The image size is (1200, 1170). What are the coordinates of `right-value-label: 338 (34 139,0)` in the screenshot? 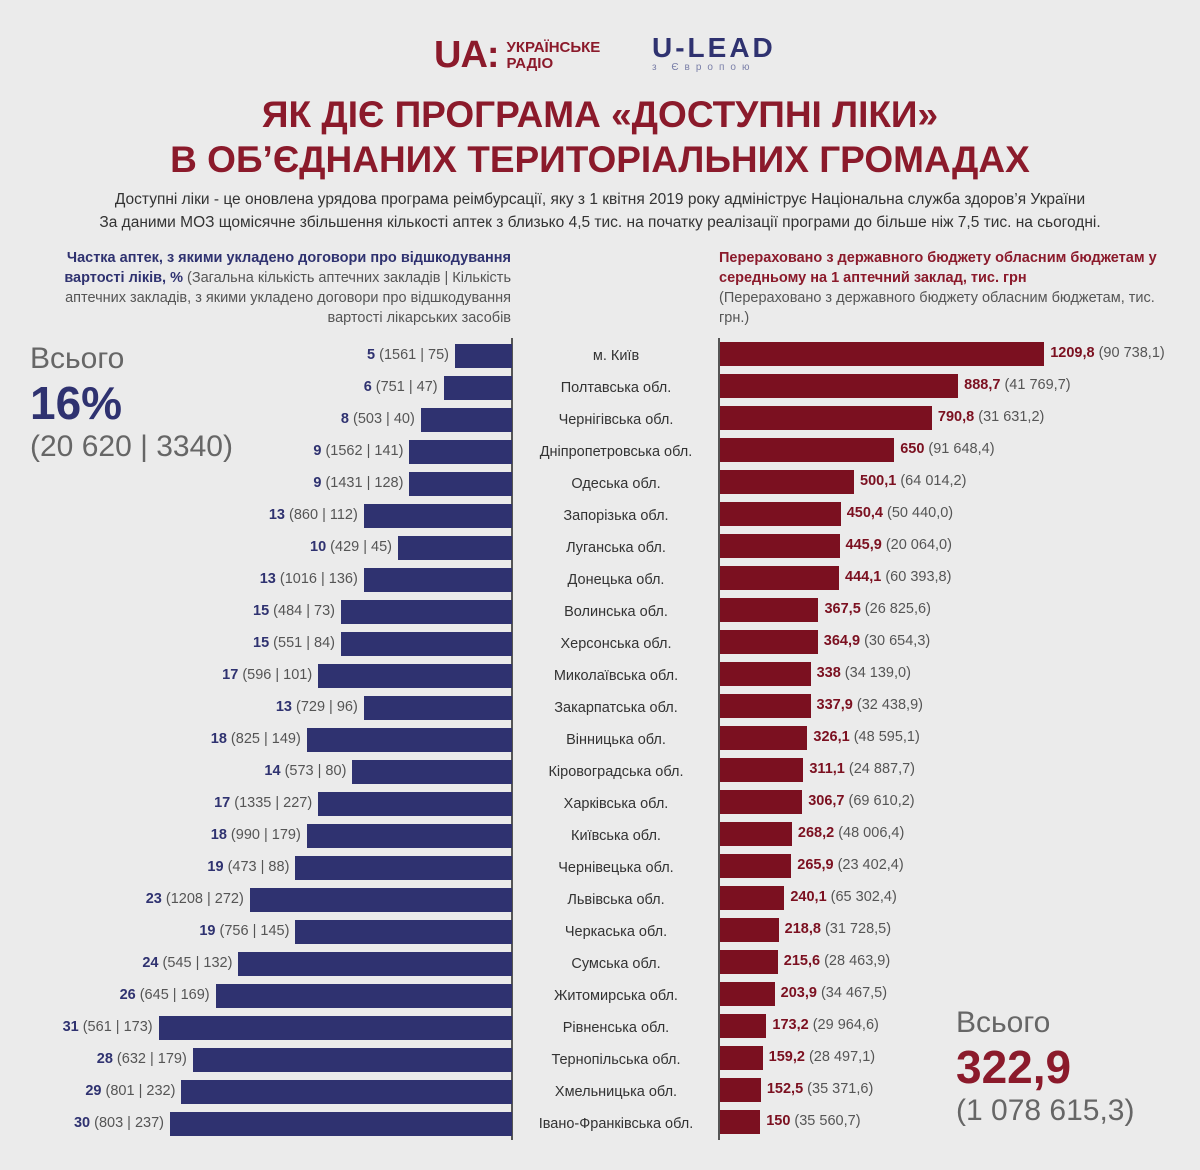 It's located at (864, 673).